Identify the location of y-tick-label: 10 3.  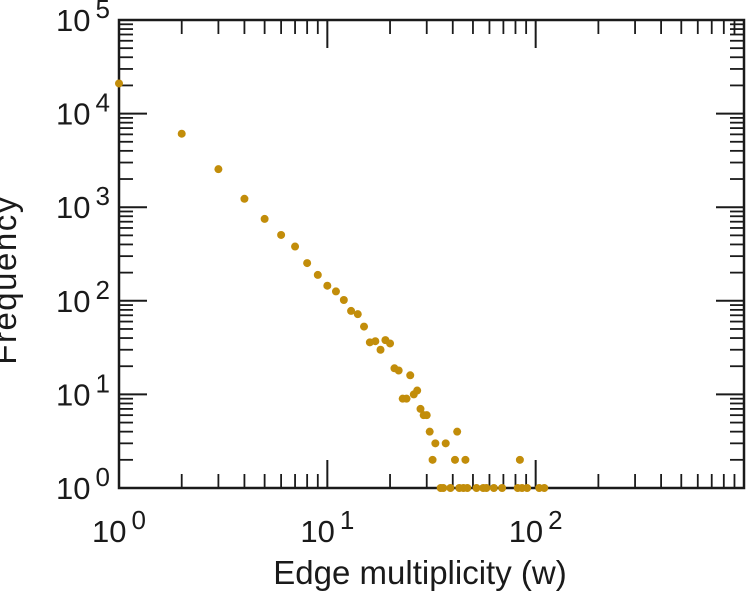
(83, 203).